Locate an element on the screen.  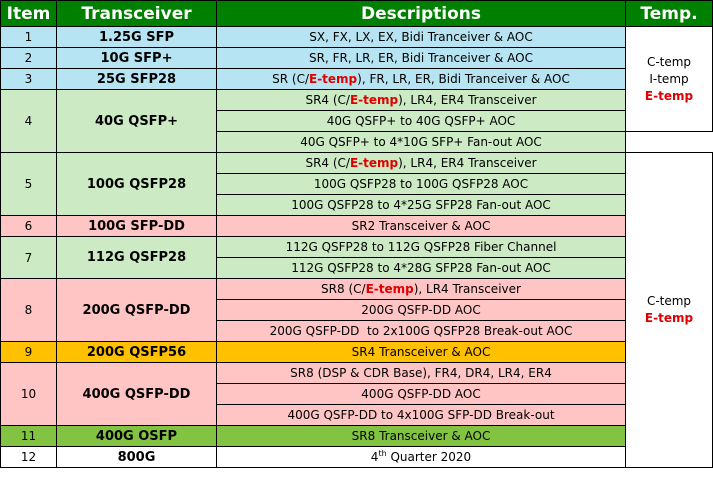
table-row: 400G QSFP-DD to 4x100G SFP-DD Break-out is located at coordinates (357, 415).